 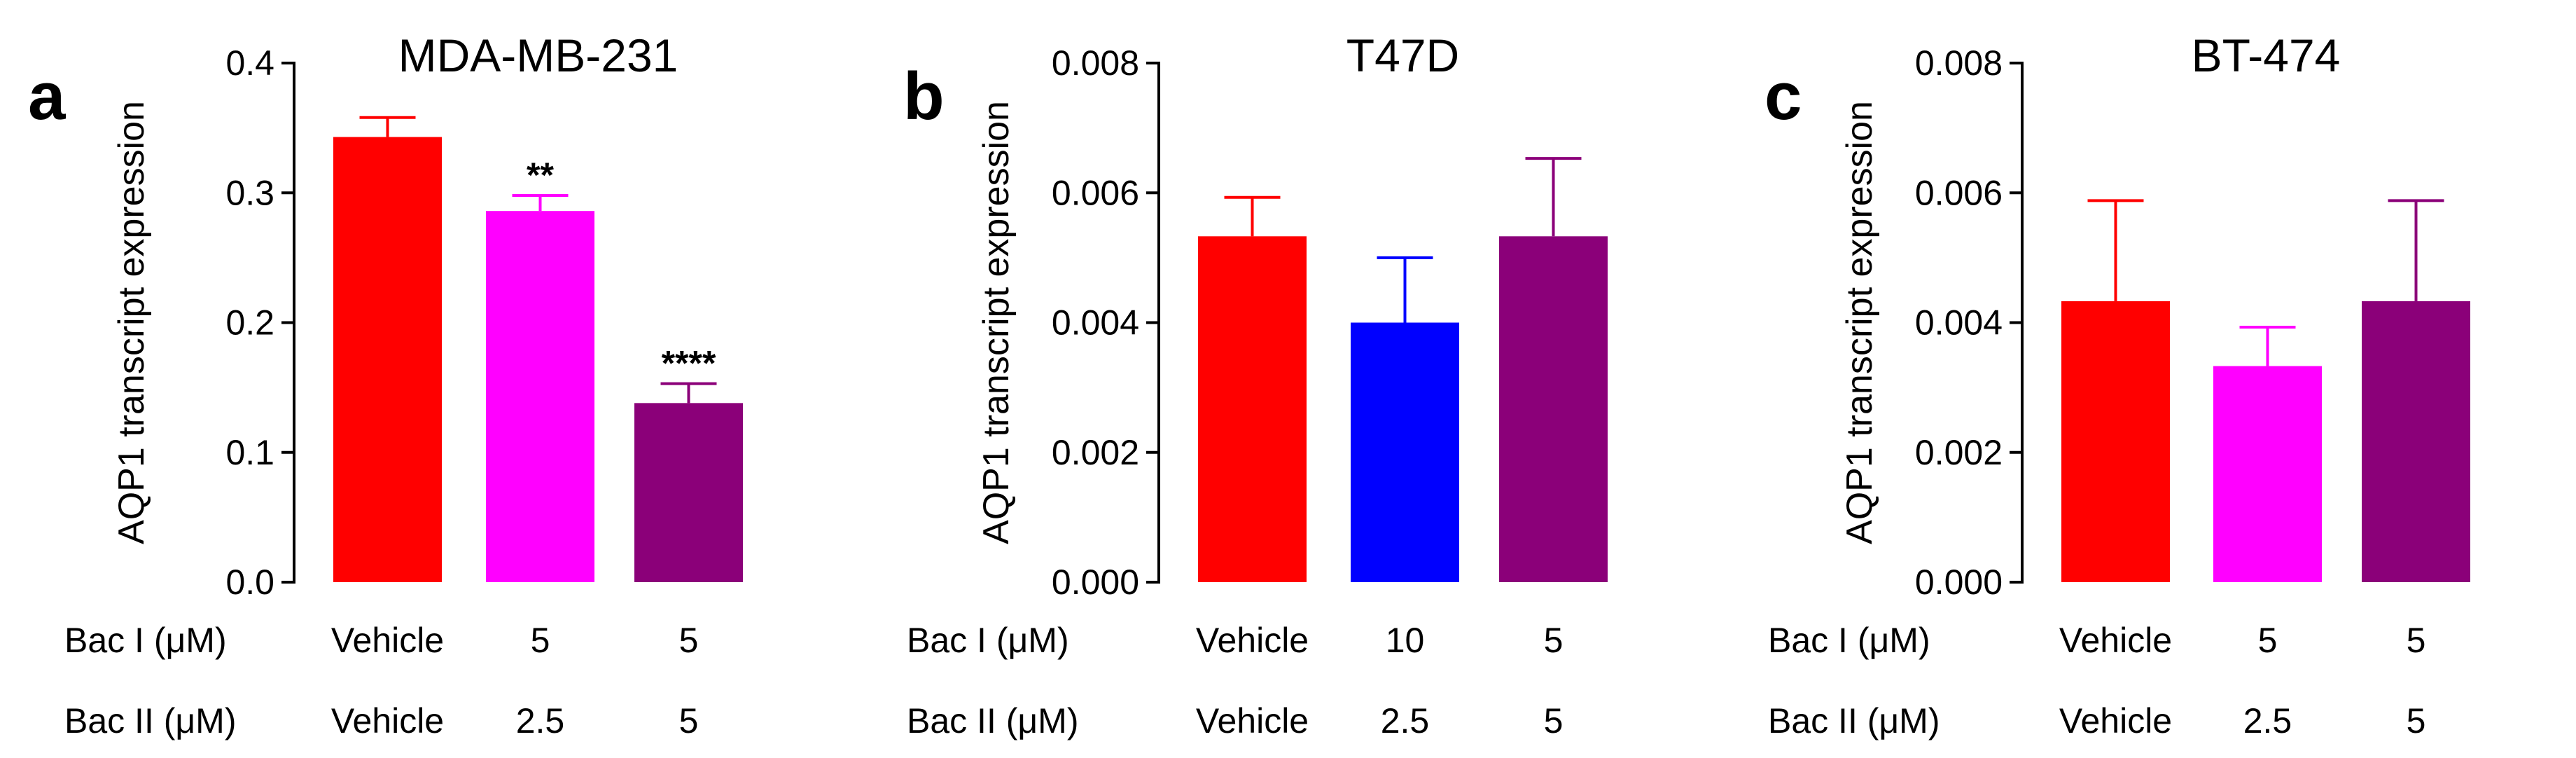 What do you see at coordinates (249, 323) in the screenshot?
I see `y-tick-label: 0.2` at bounding box center [249, 323].